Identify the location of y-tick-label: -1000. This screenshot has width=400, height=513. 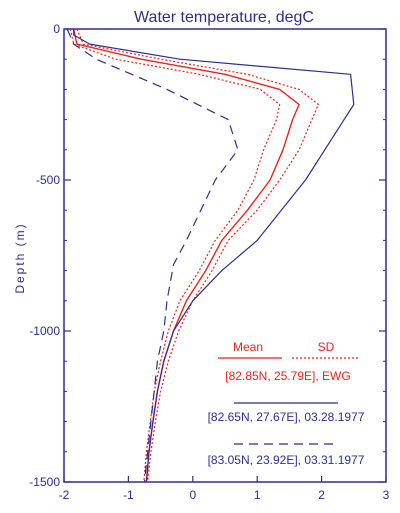
(44, 331).